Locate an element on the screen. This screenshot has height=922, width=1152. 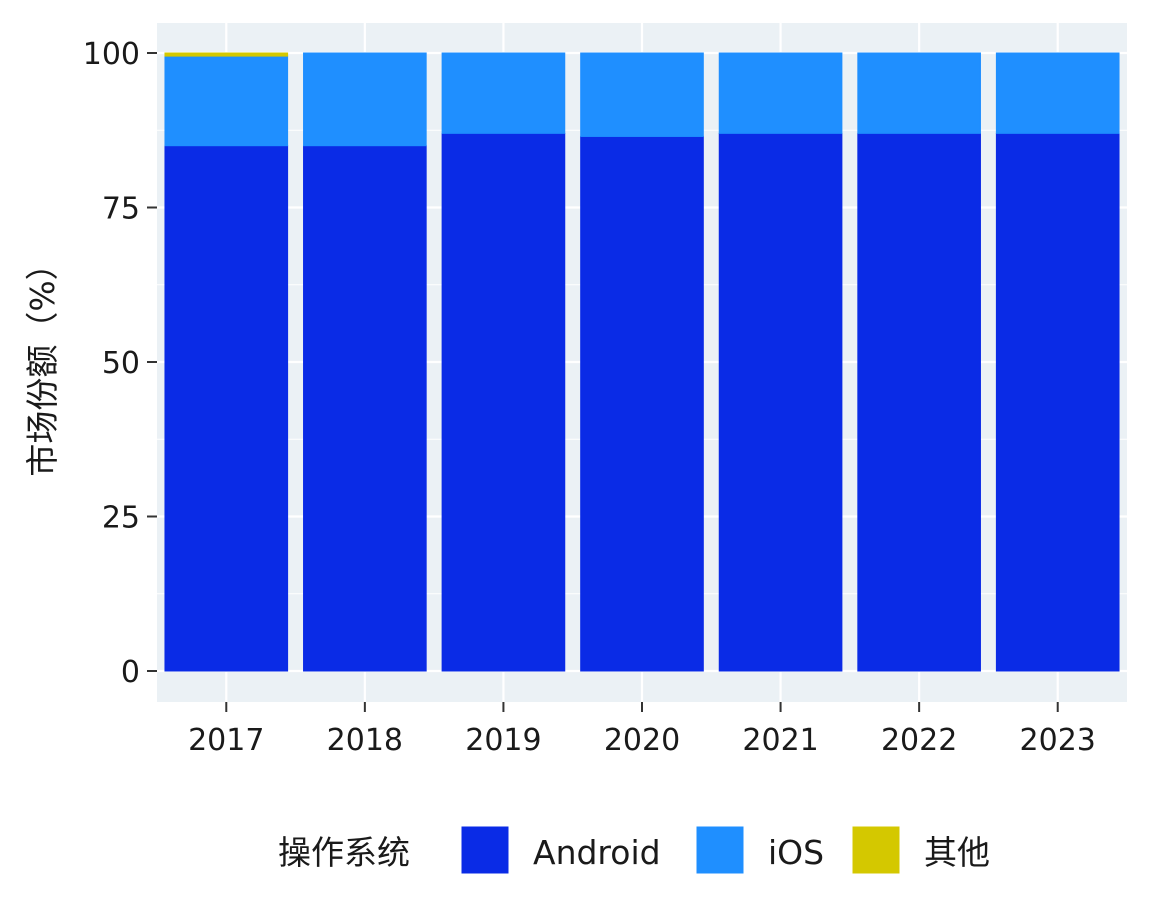
y-tick-label: 50 is located at coordinates (121, 363).